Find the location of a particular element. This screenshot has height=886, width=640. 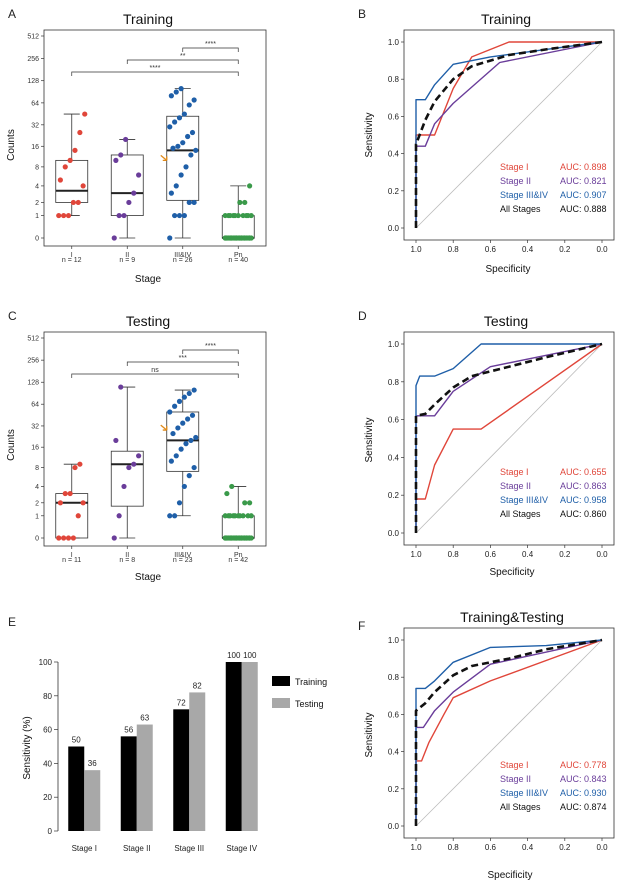

y-tick-label: 256 is located at coordinates (33, 361).